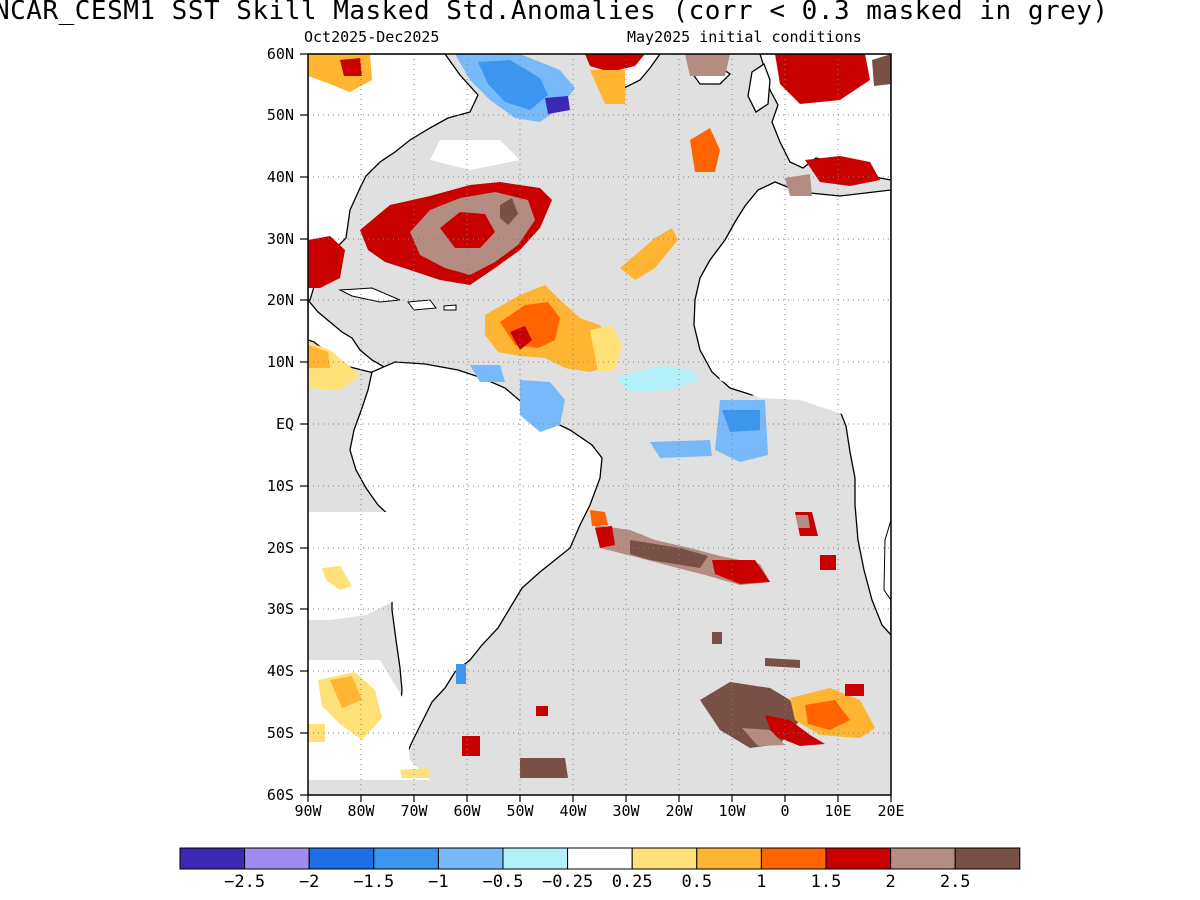 Image resolution: width=1200 pixels, height=900 pixels. Describe the element at coordinates (280, 795) in the screenshot. I see `lat-label: 60S` at that location.